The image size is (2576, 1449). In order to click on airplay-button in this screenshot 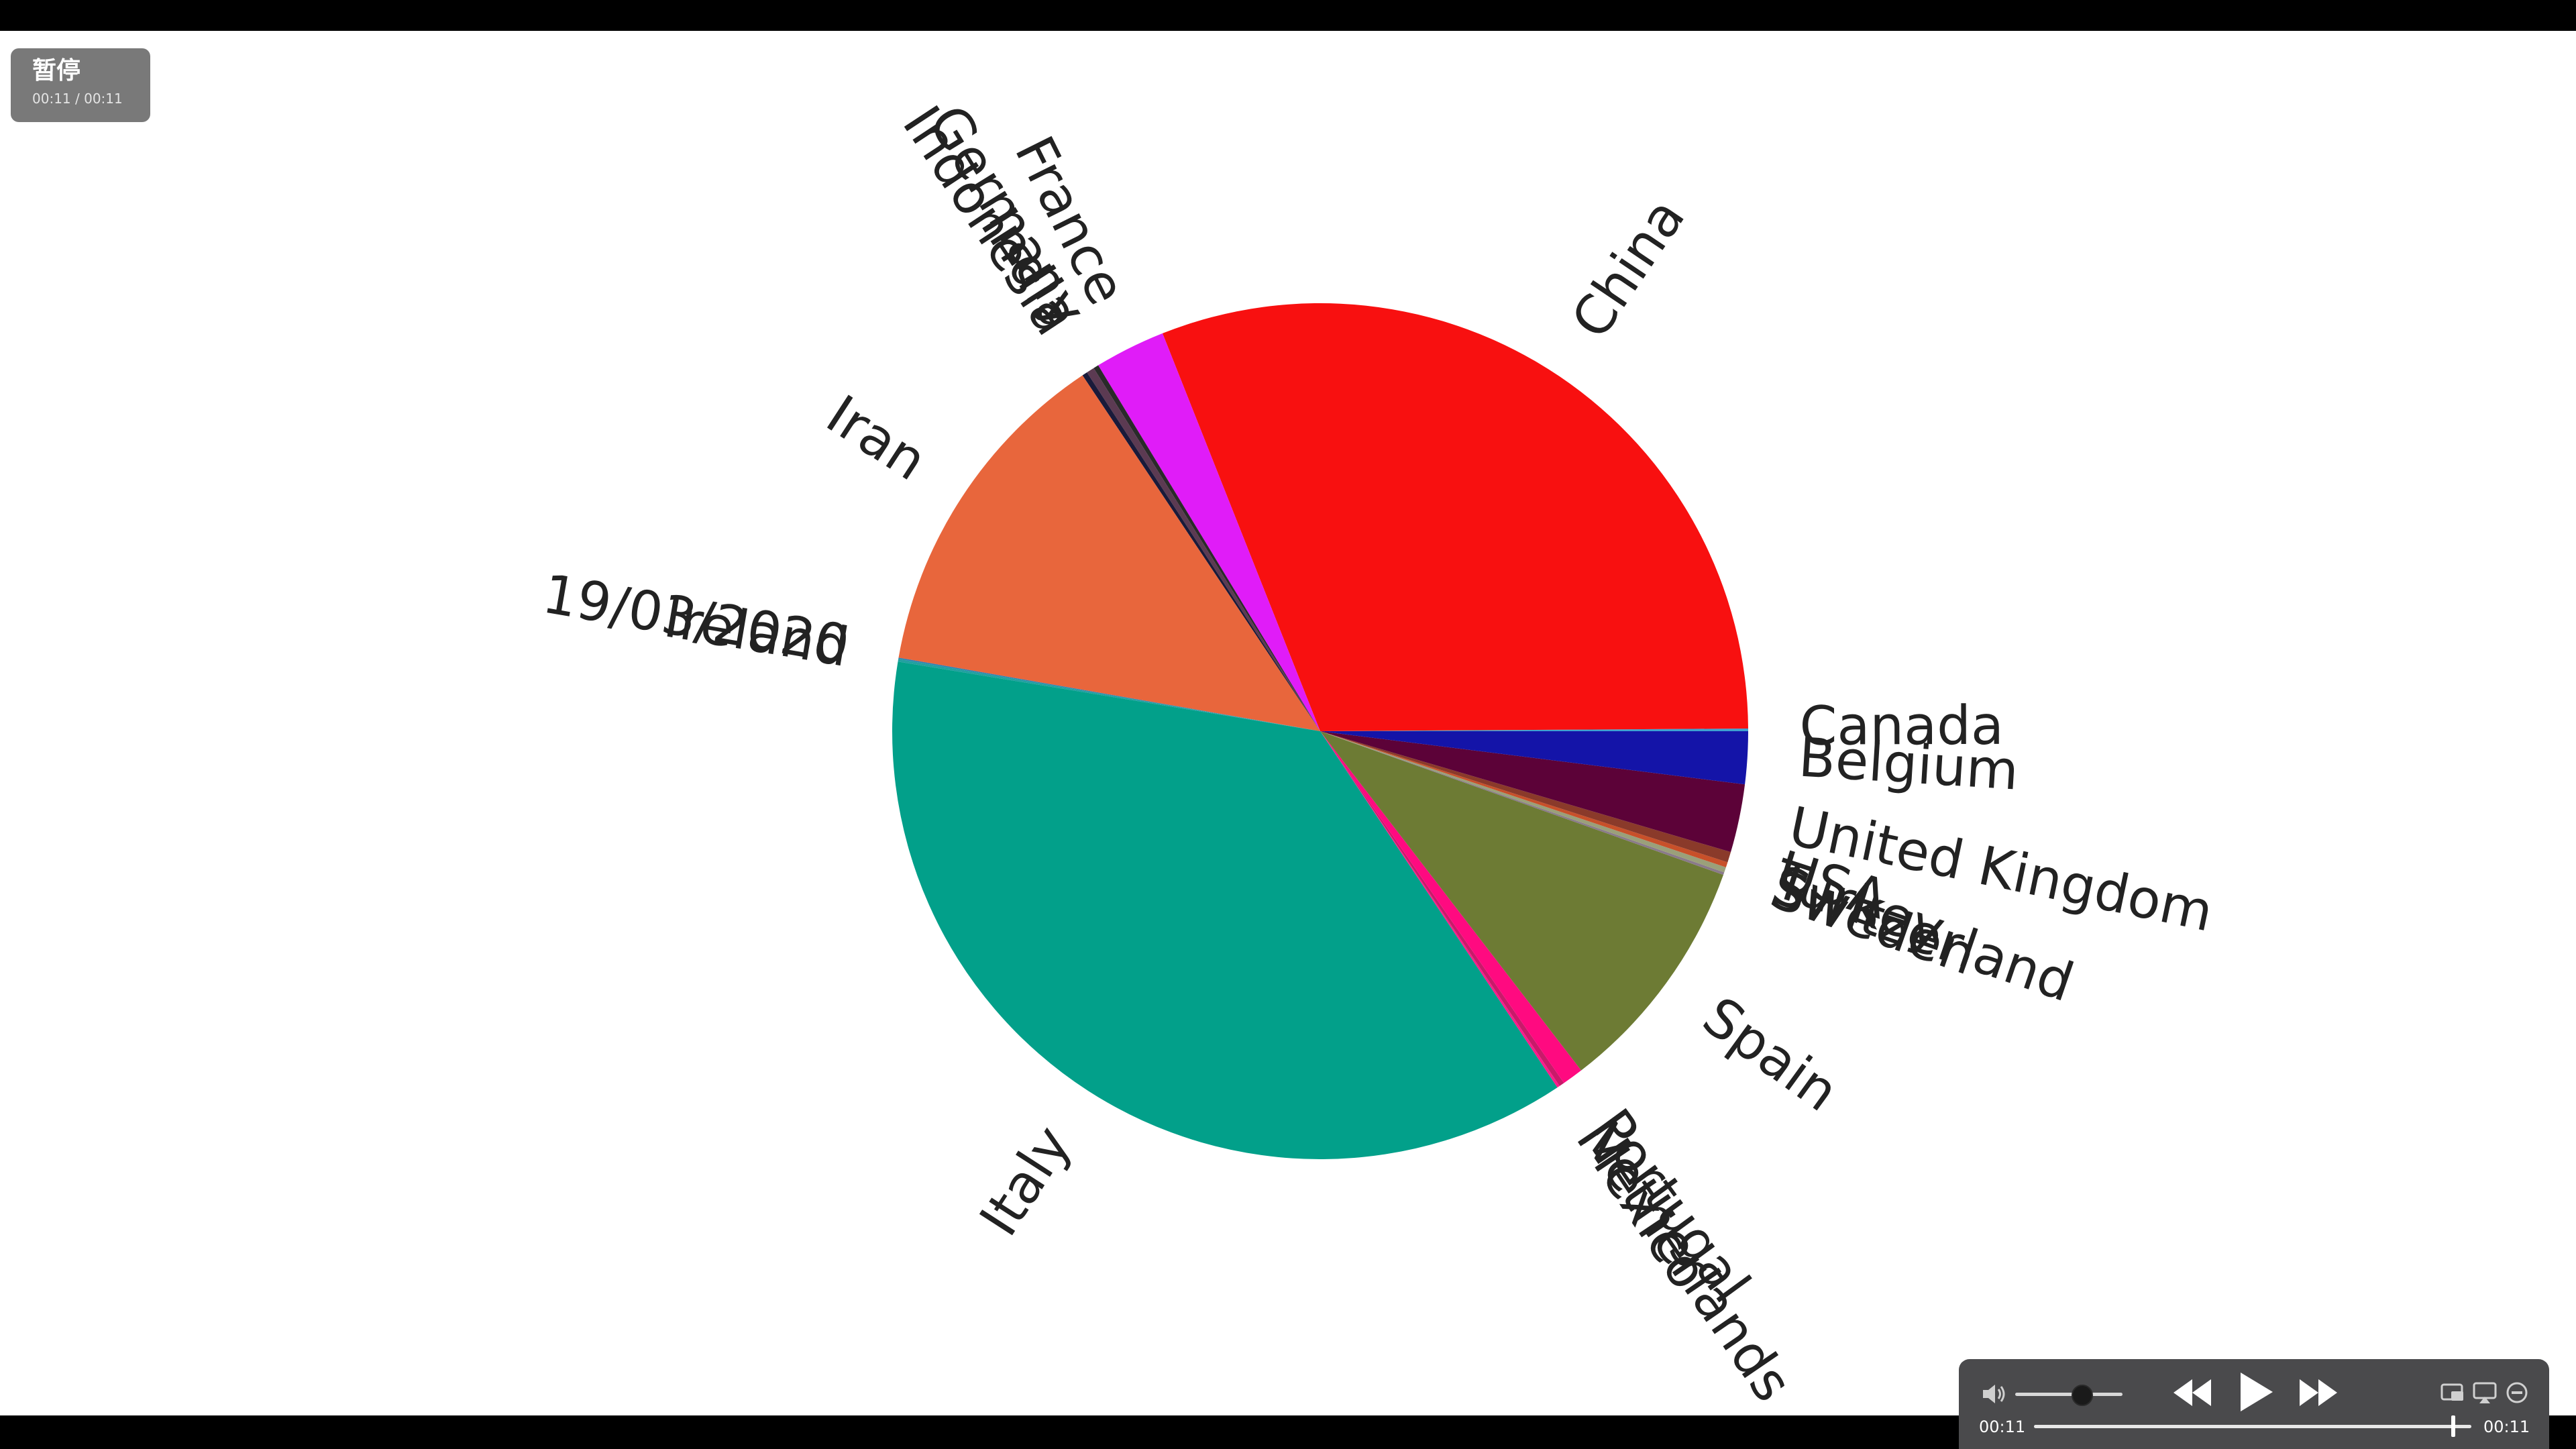, I will do `click(2484, 1392)`.